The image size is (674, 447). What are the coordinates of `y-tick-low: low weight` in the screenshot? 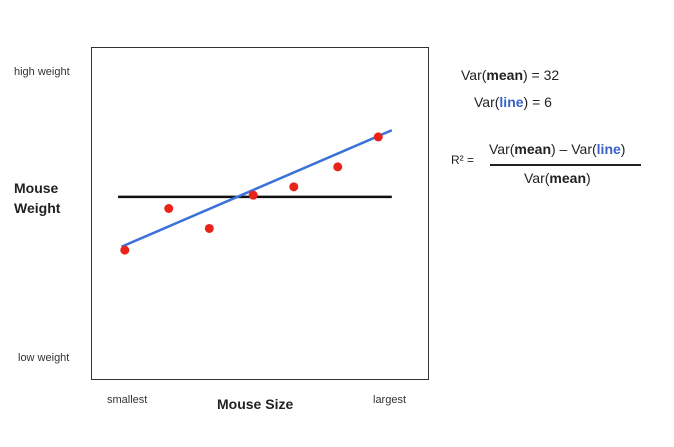 It's located at (44, 358).